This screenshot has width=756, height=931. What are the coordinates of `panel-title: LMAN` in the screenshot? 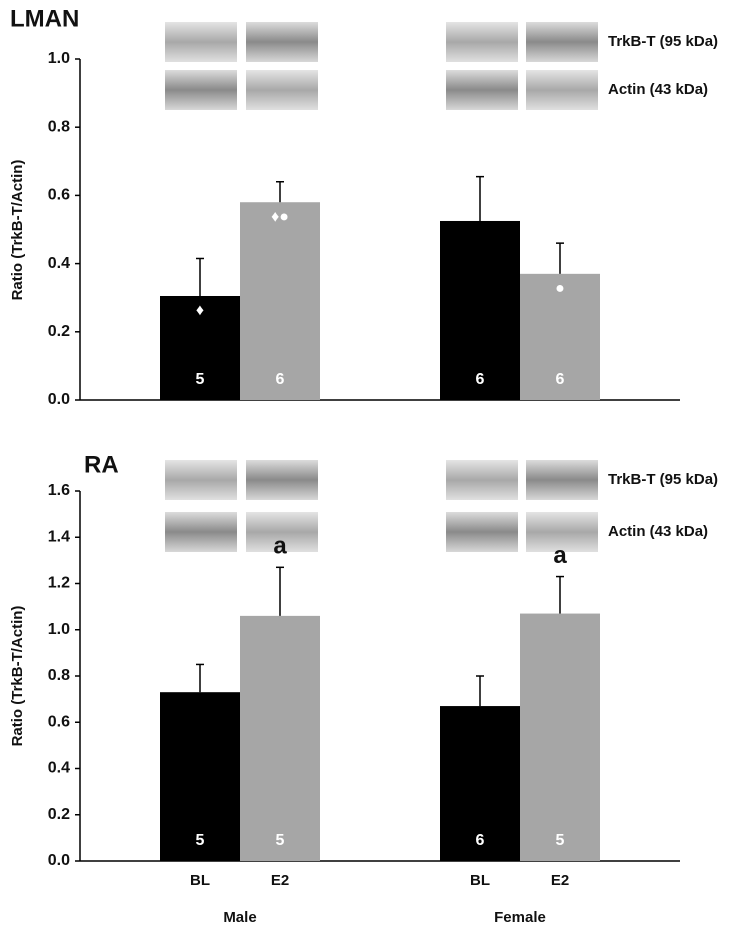 It's located at (44, 18).